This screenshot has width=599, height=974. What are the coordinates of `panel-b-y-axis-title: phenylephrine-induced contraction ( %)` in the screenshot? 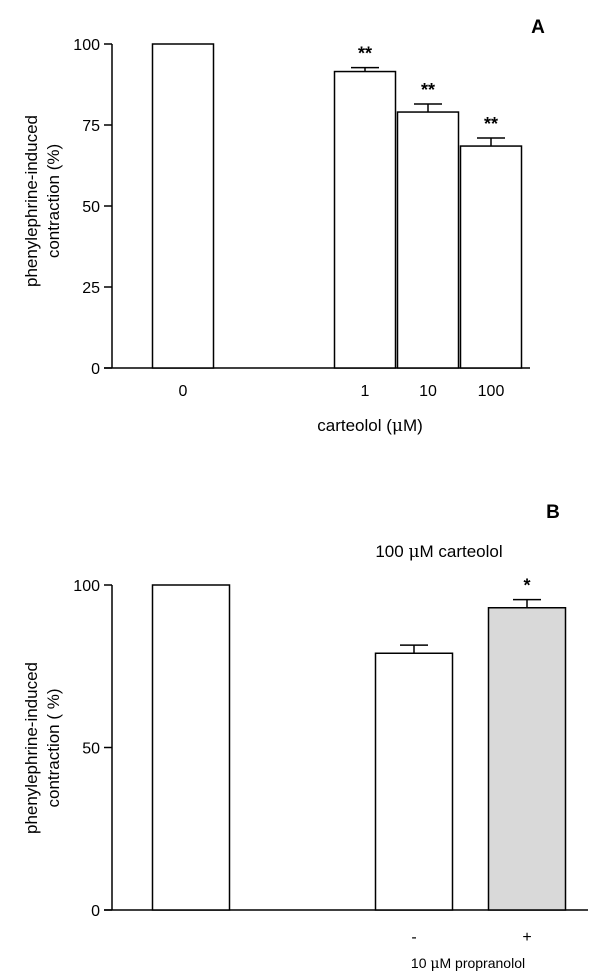 It's located at (42, 748).